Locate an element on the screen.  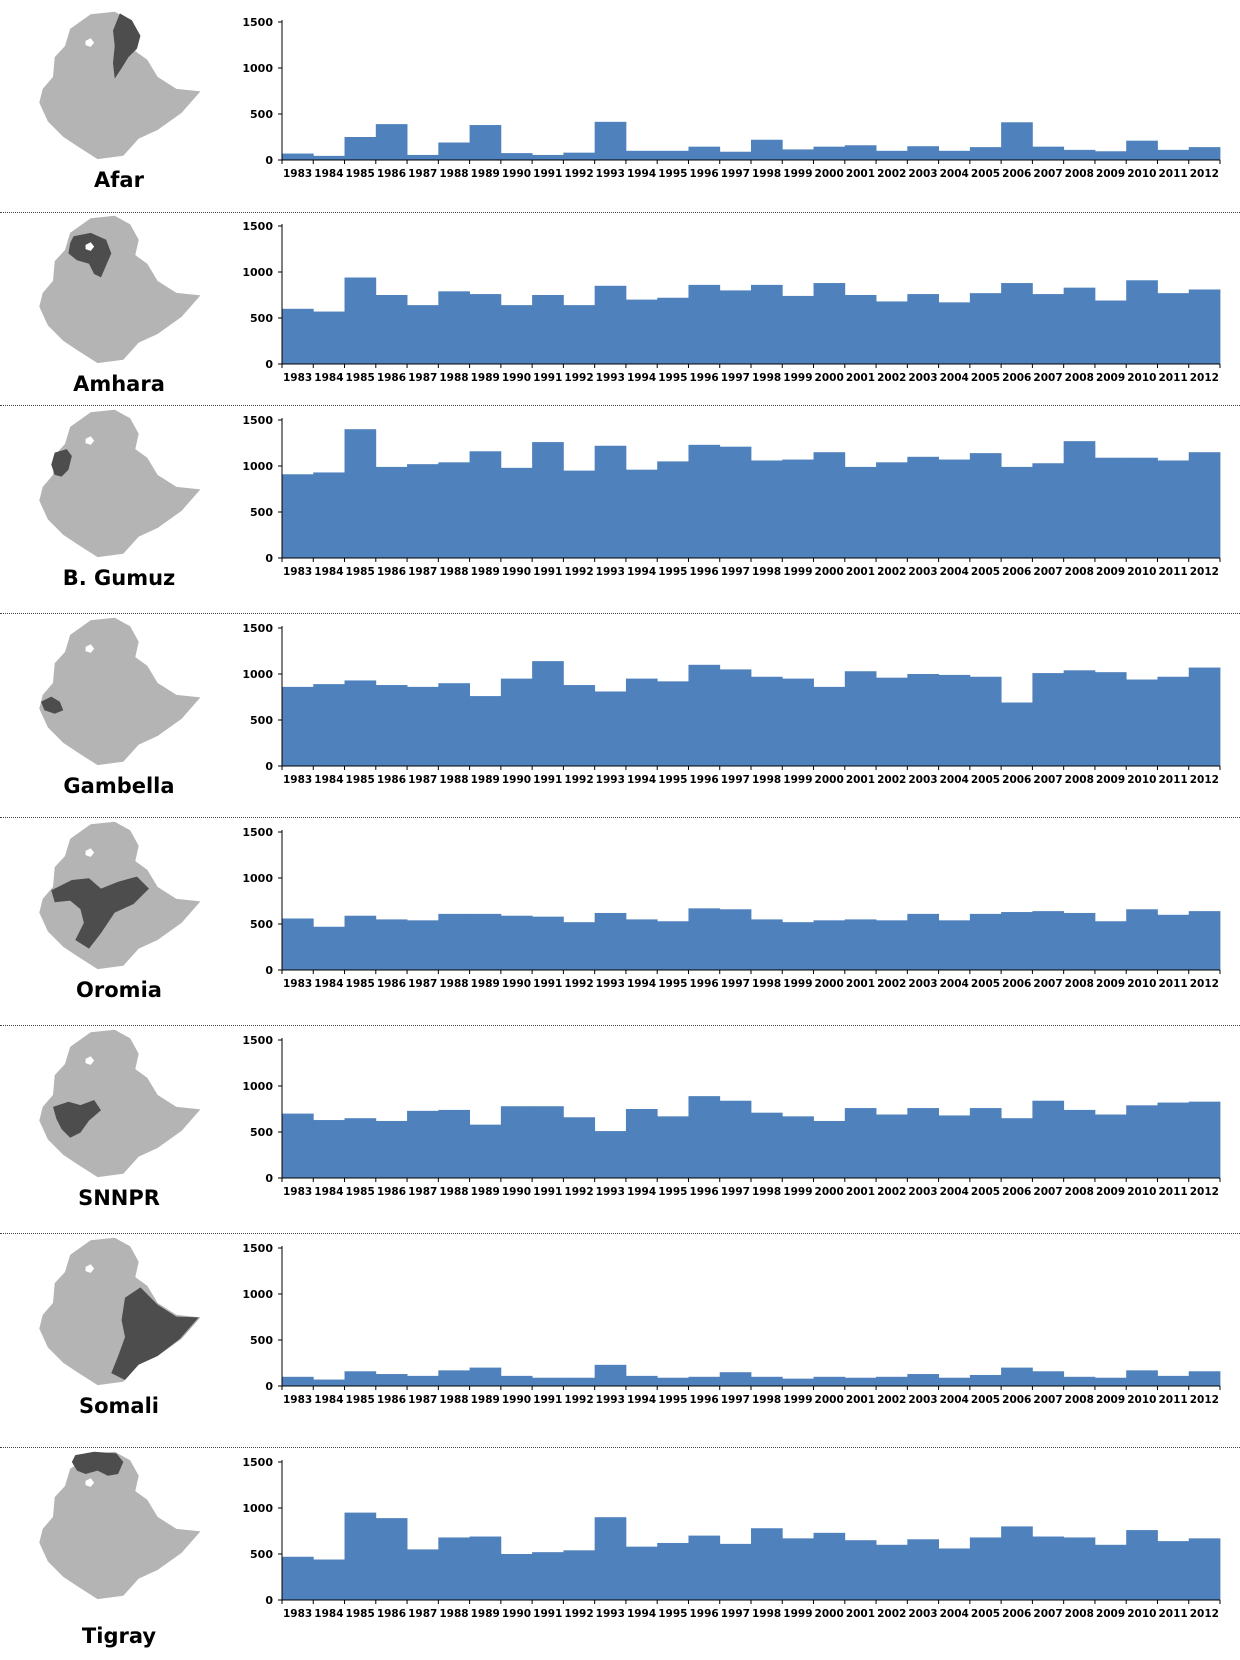
x-tick-label: 1991 is located at coordinates (547, 780).